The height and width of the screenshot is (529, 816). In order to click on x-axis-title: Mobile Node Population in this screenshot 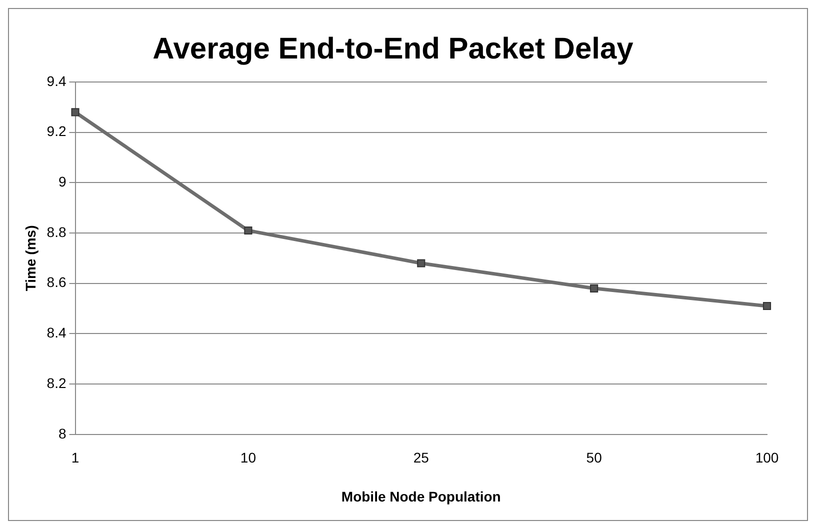, I will do `click(421, 496)`.